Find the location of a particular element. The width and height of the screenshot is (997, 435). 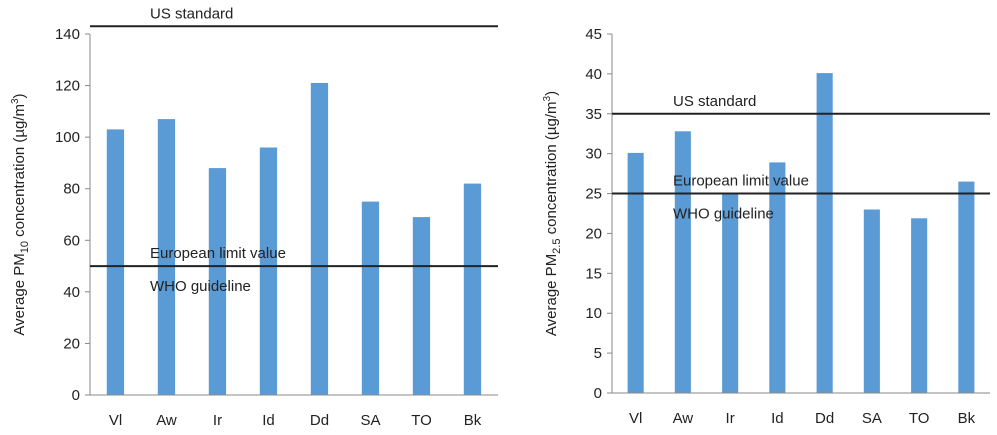

y-axis-title: Average PM10 concentration (µg/m3) is located at coordinates (20, 214).